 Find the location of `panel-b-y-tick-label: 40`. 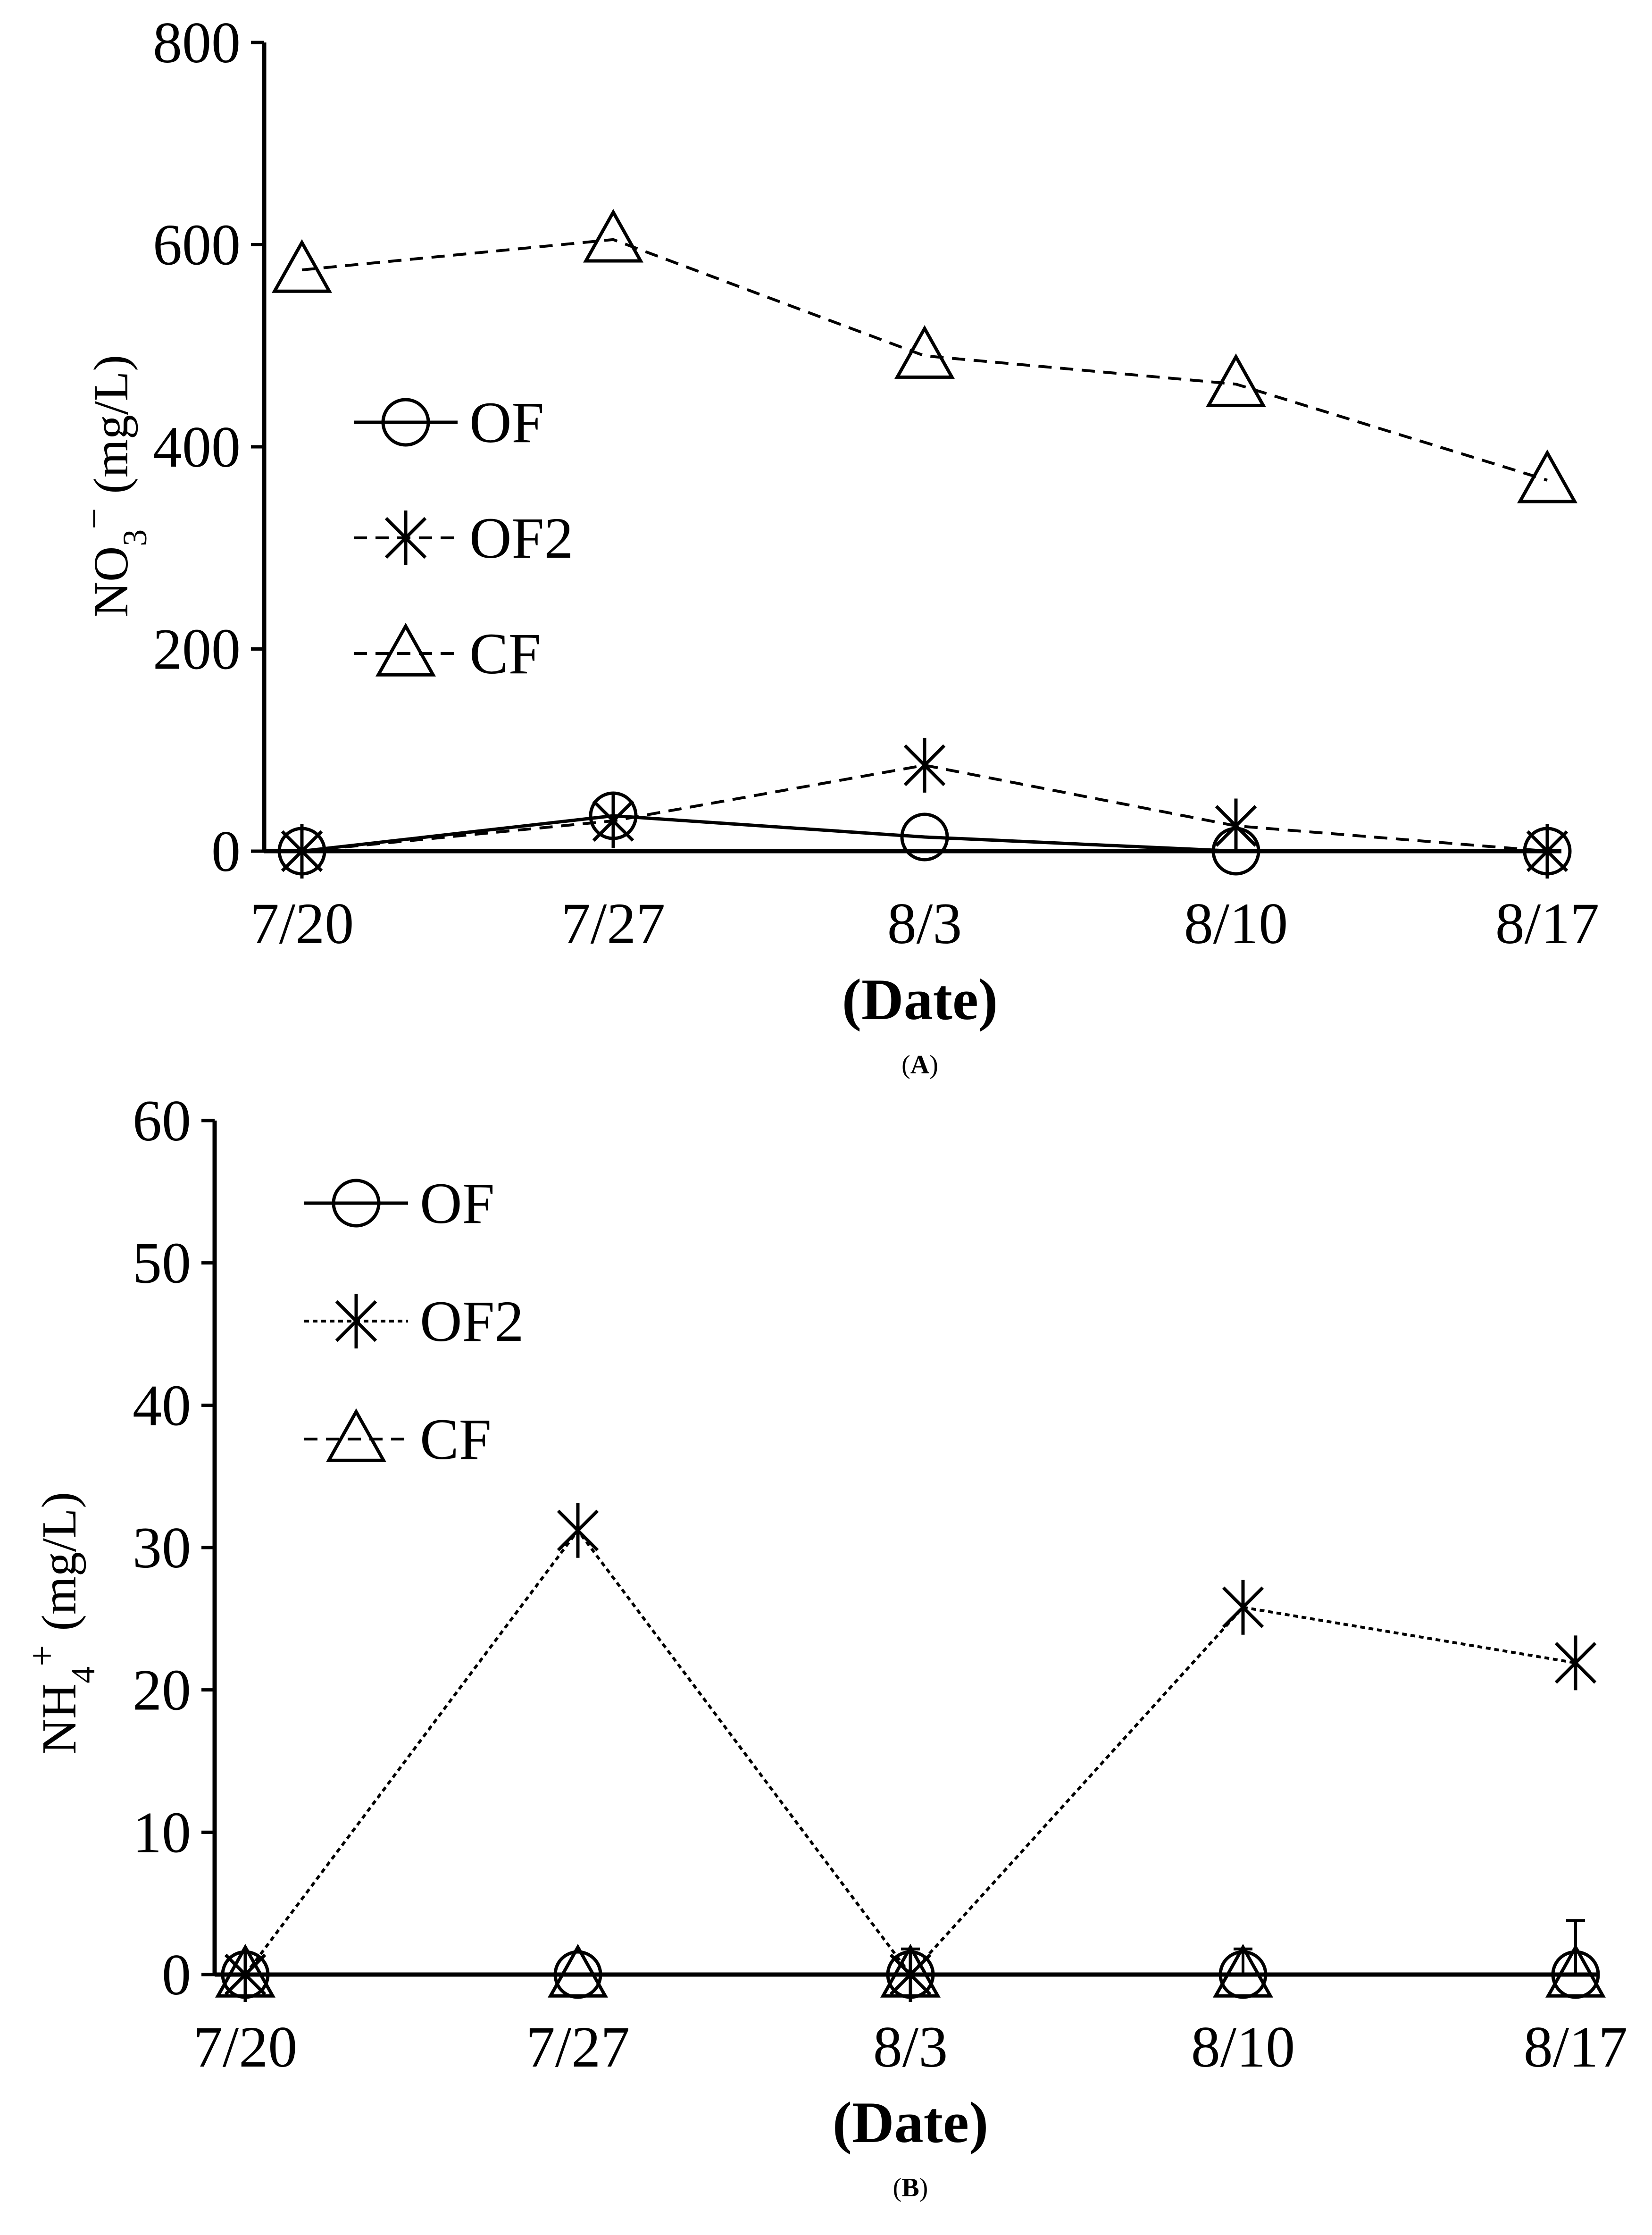

panel-b-y-tick-label: 40 is located at coordinates (162, 1405).